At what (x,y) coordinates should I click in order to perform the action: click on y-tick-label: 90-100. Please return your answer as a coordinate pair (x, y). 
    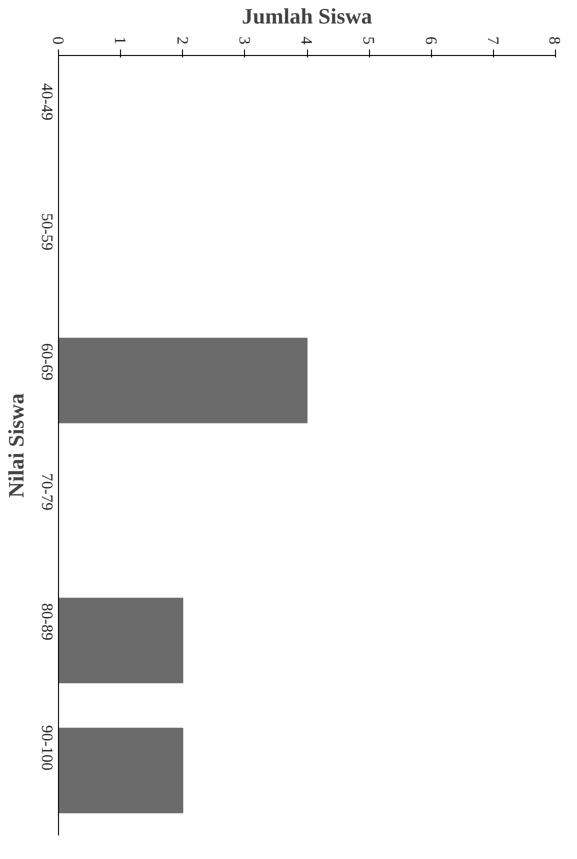
    Looking at the image, I should click on (46, 747).